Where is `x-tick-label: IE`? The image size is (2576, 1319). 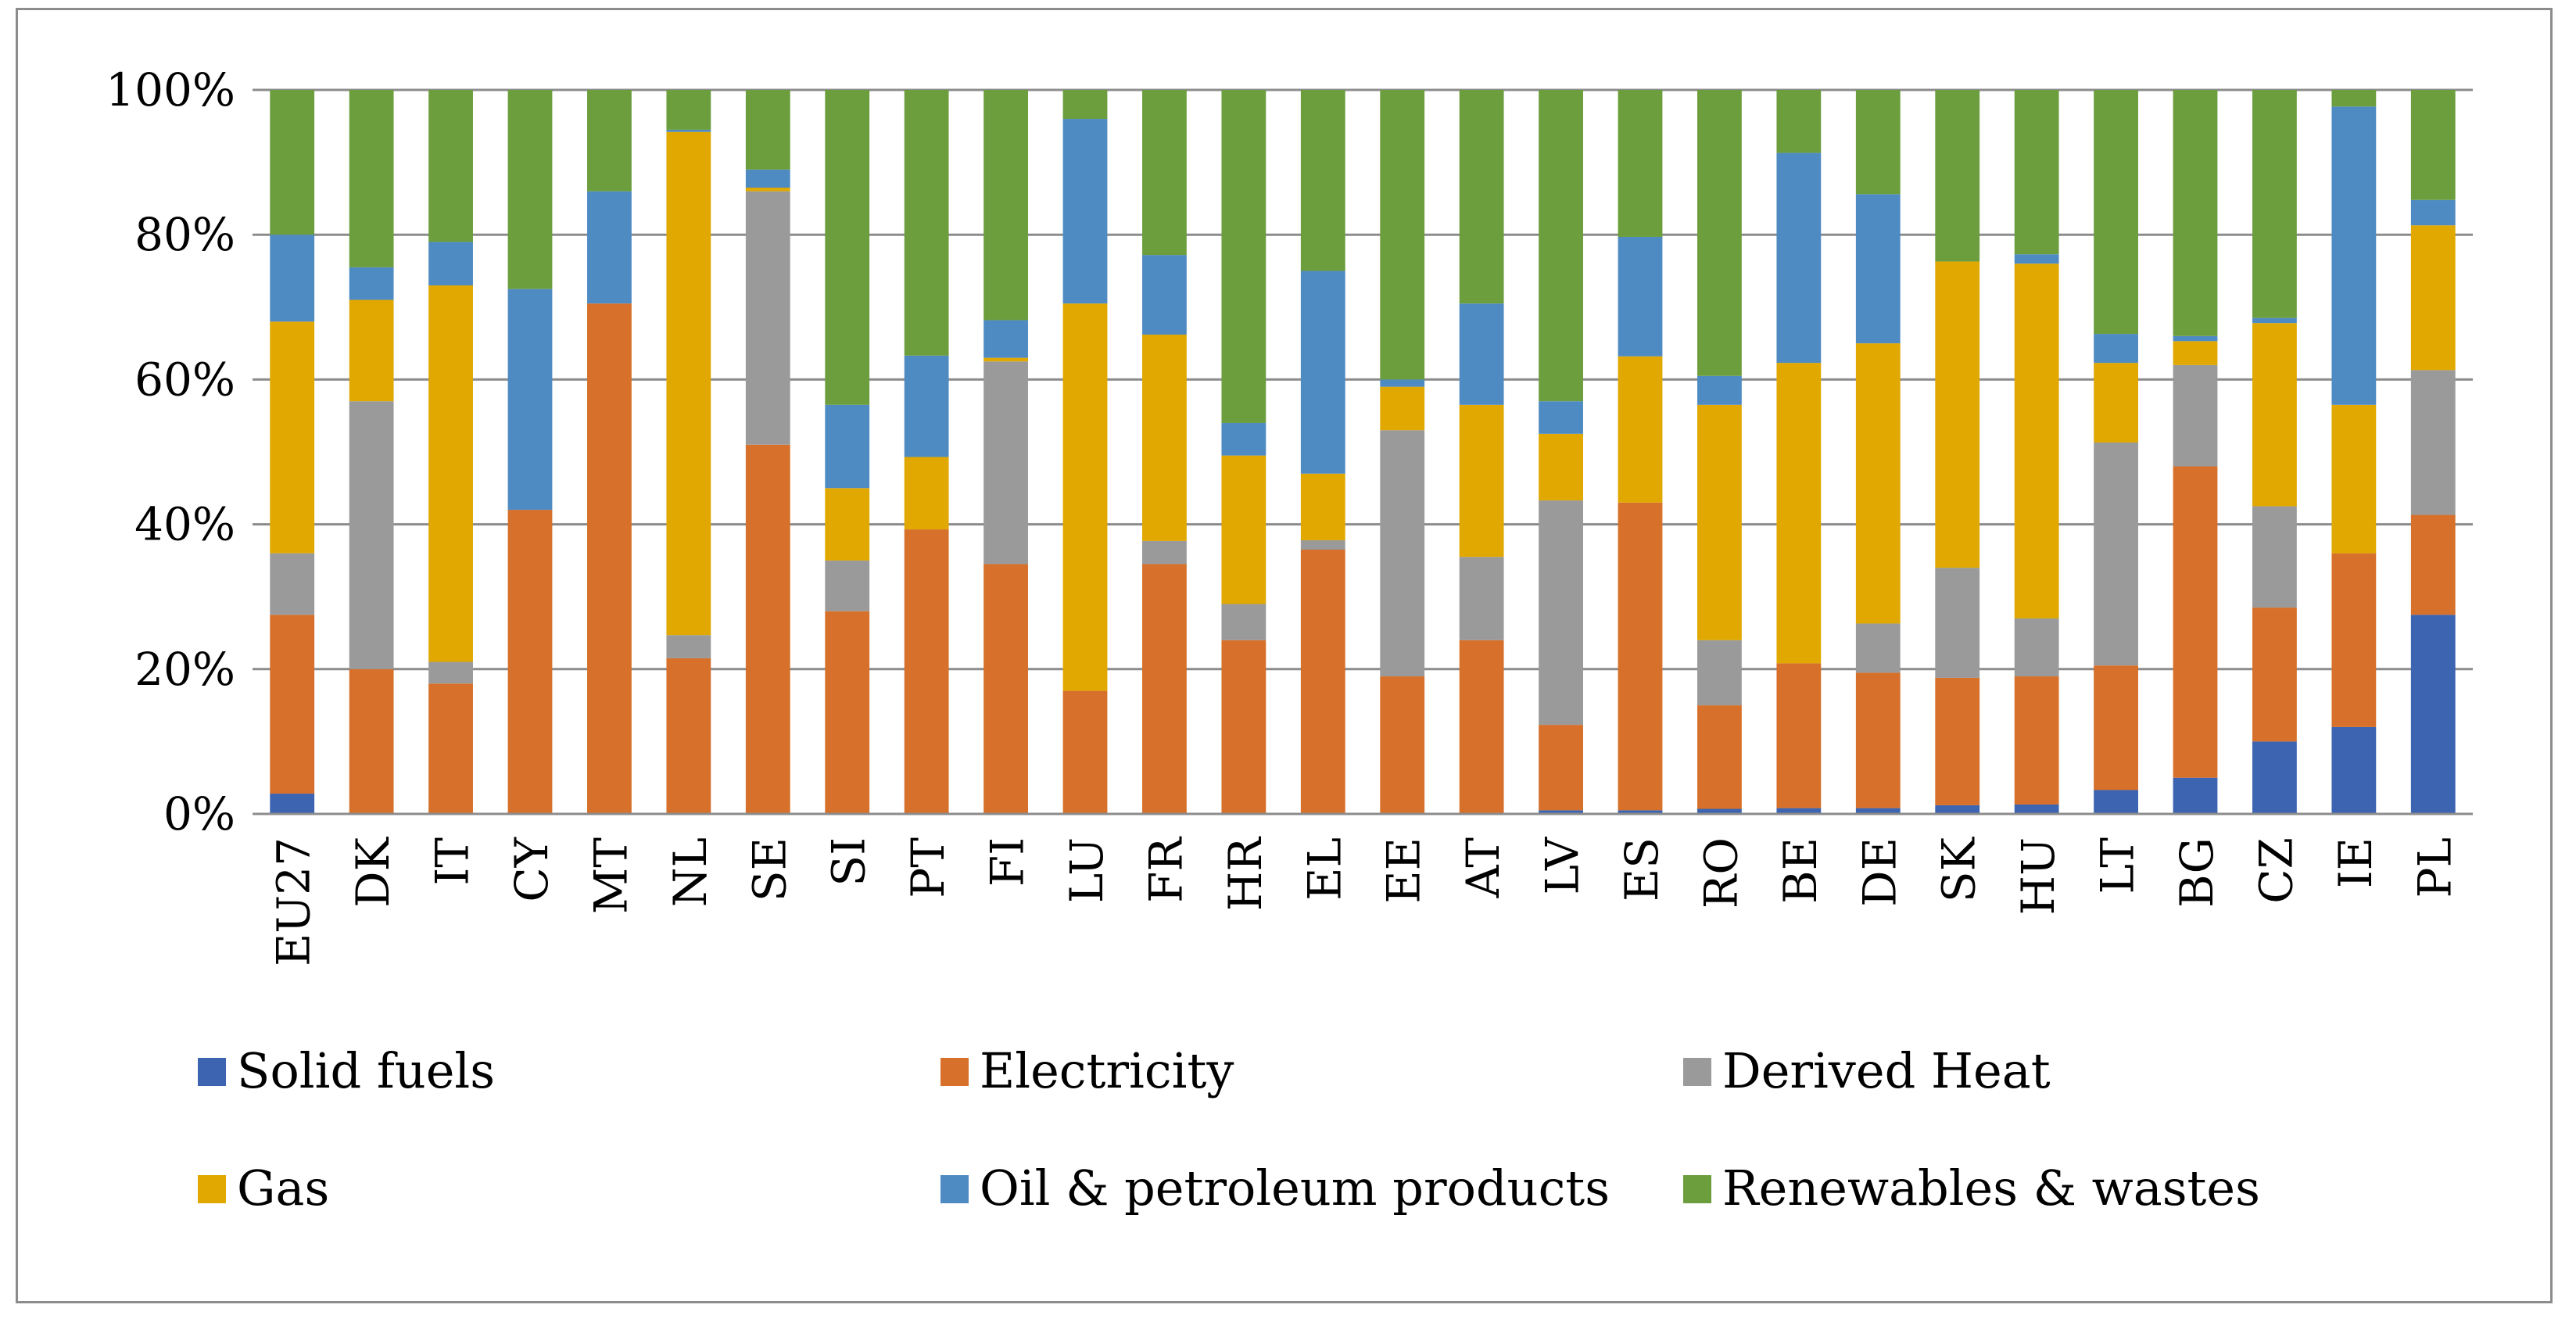
x-tick-label: IE is located at coordinates (2355, 863).